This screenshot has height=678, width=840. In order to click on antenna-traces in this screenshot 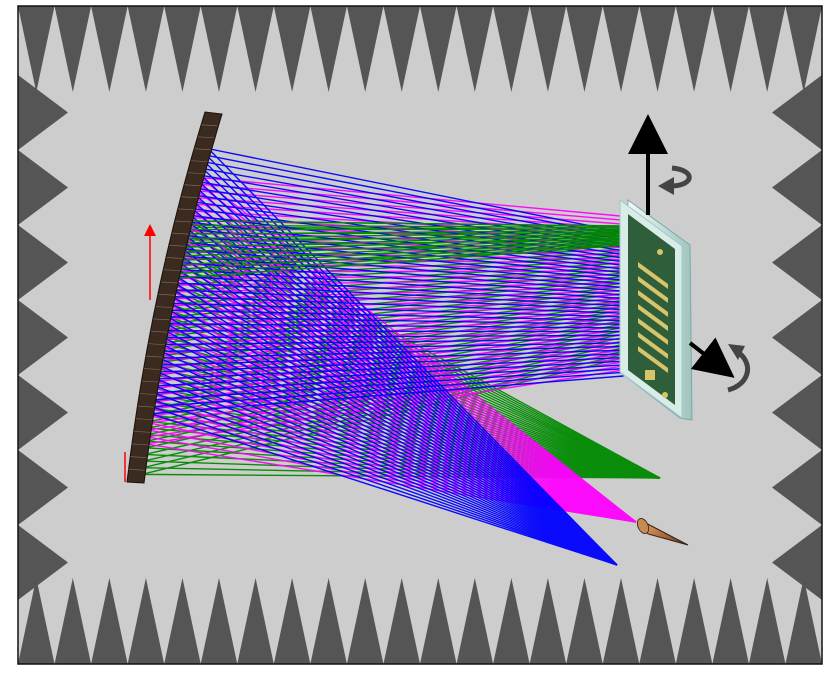, I will do `click(653, 323)`.